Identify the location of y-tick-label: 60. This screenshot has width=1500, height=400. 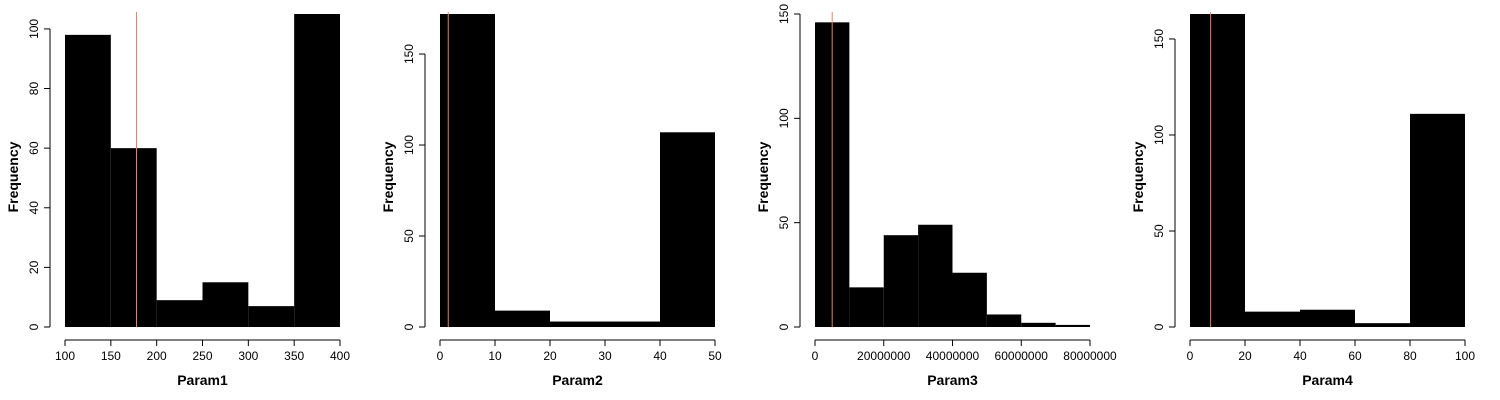
(34, 148).